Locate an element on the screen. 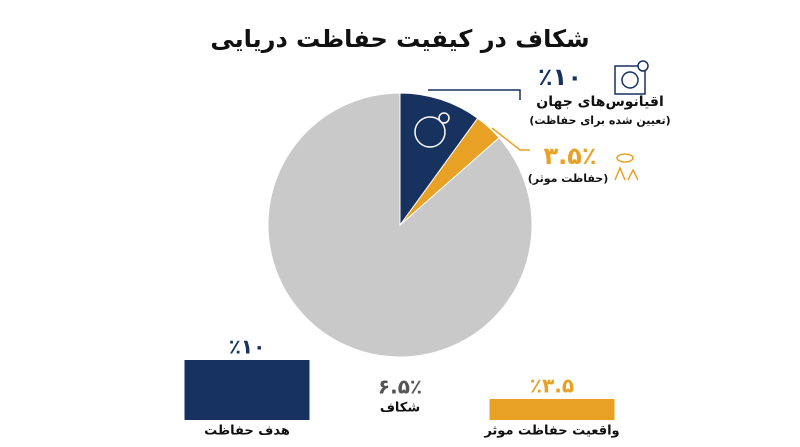 The height and width of the screenshot is (447, 800). slice-value-label: ٪۱۰ is located at coordinates (560, 77).